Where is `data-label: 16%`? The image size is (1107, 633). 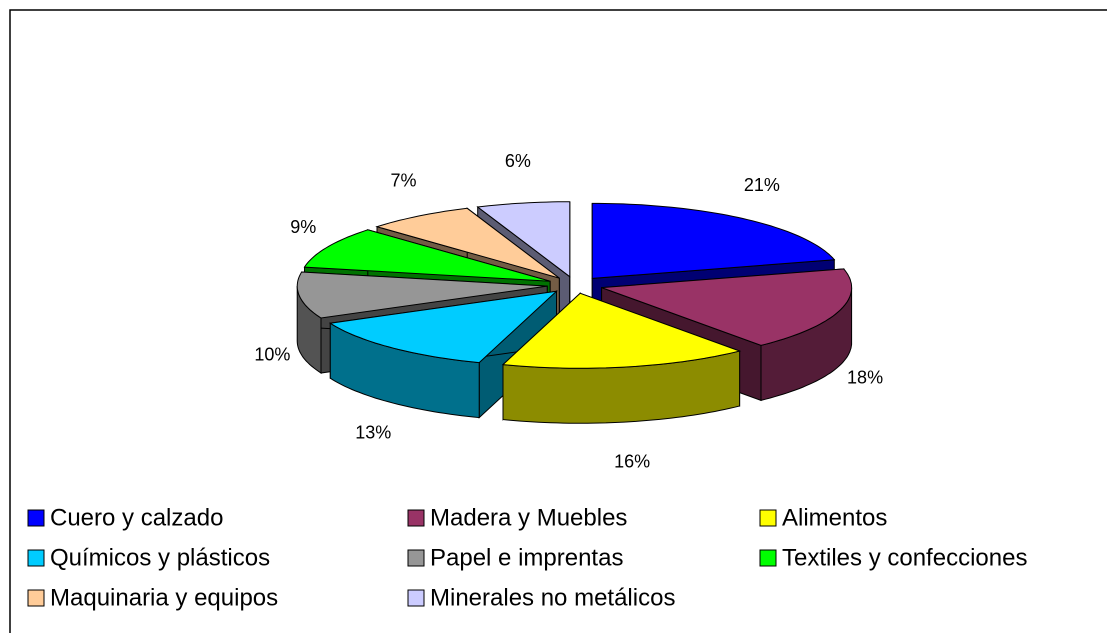
data-label: 16% is located at coordinates (632, 462).